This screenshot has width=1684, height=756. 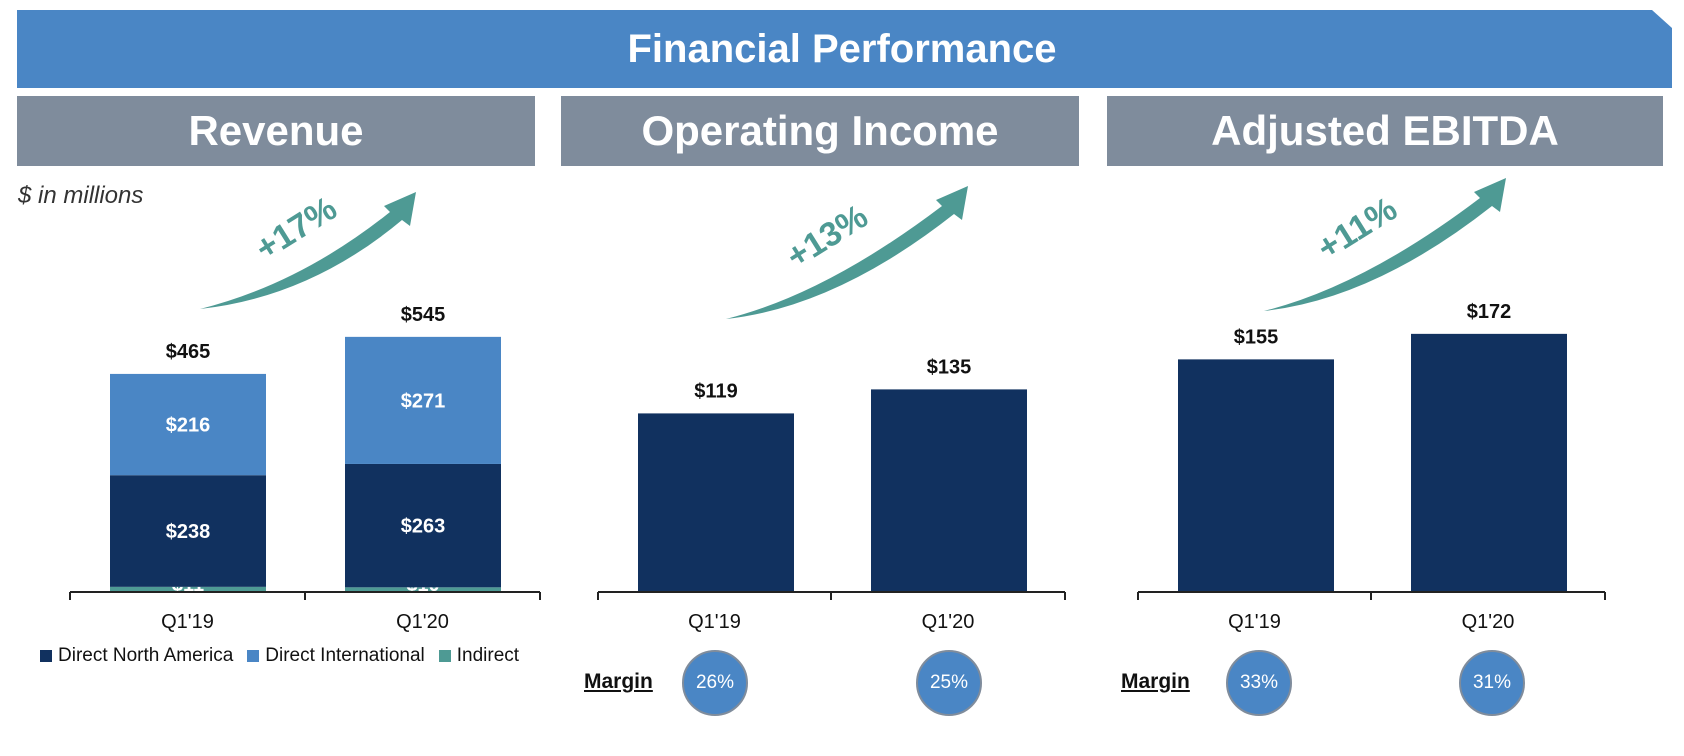 I want to click on adjusted-ebitda-growth-arrow, so click(x=1385, y=244).